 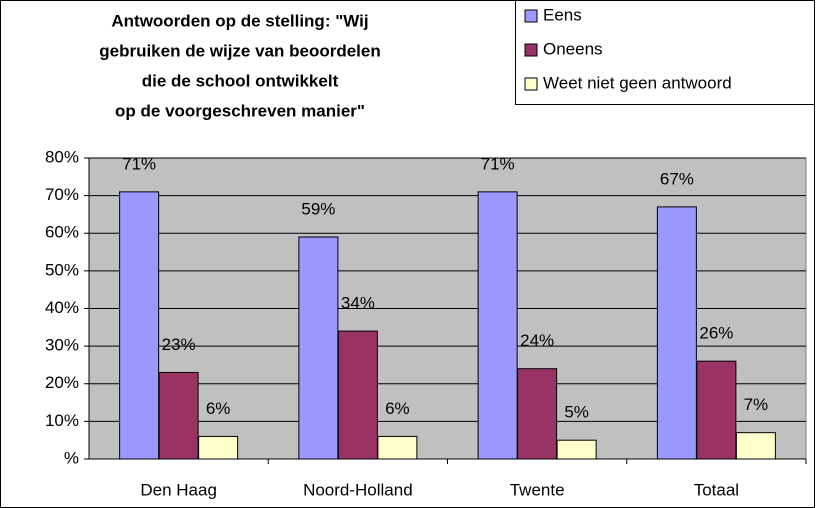 I want to click on x-tick-label: Twente, so click(x=537, y=489).